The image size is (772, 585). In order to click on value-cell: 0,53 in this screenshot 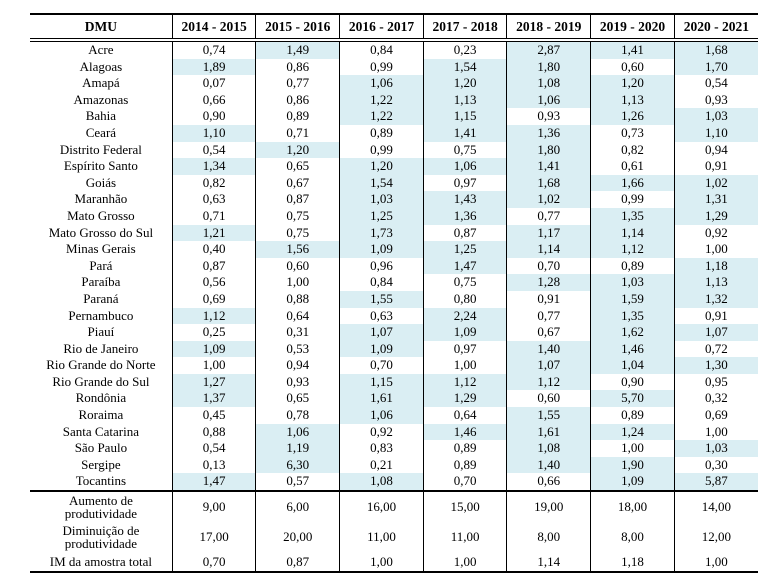, I will do `click(297, 349)`.